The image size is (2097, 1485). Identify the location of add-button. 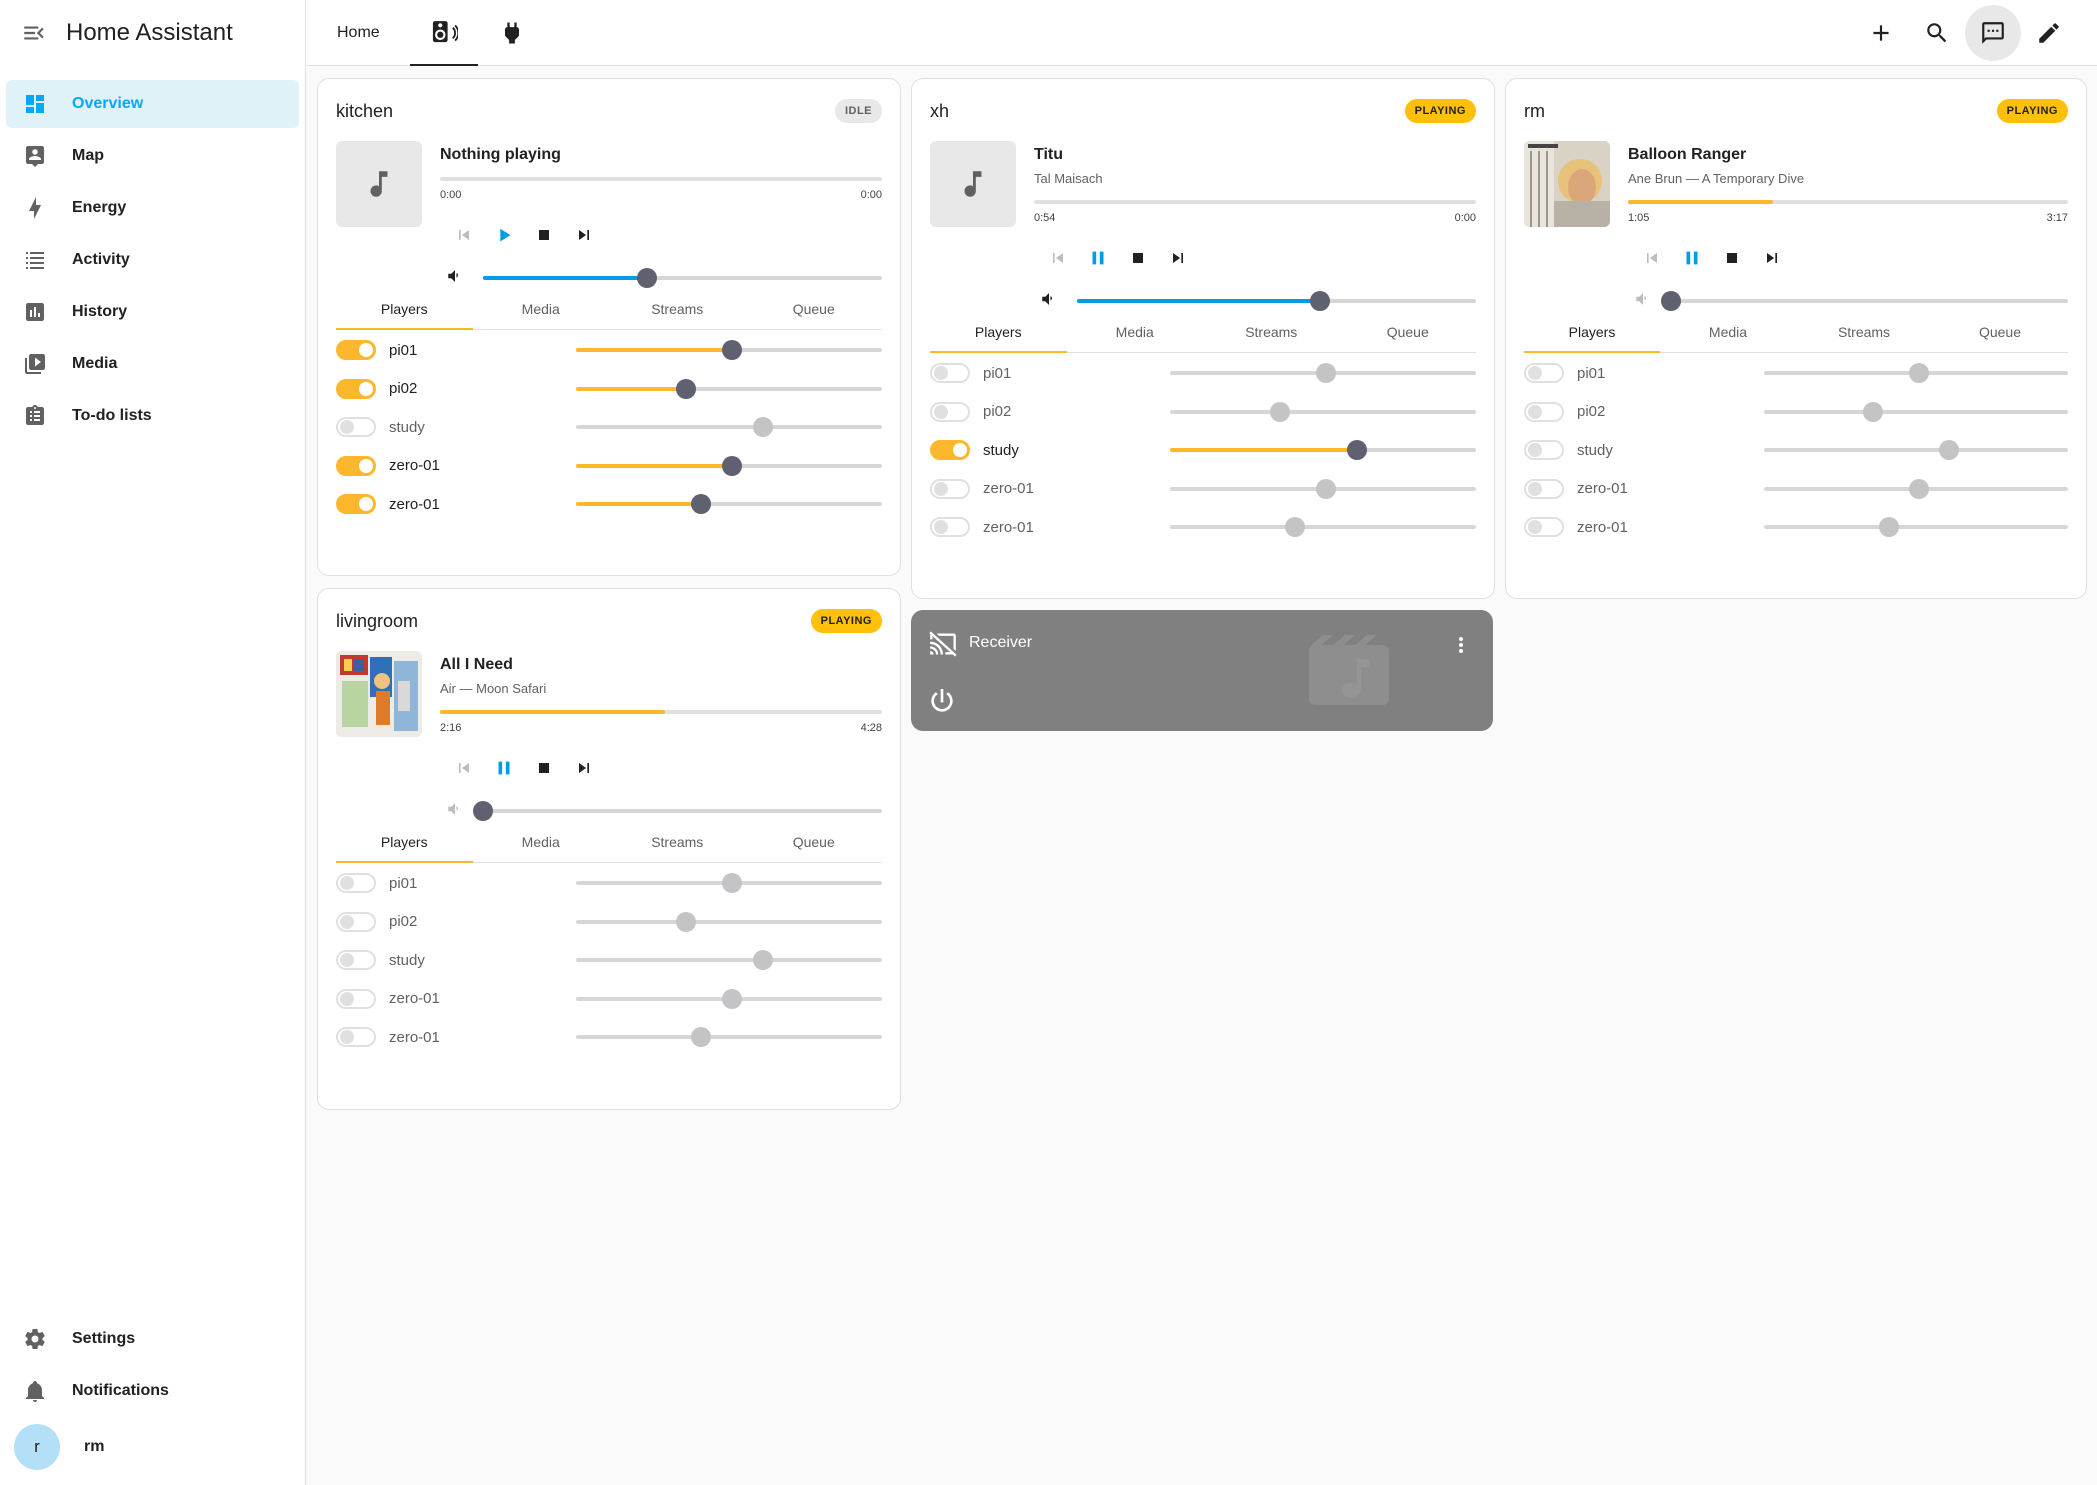
(1881, 33).